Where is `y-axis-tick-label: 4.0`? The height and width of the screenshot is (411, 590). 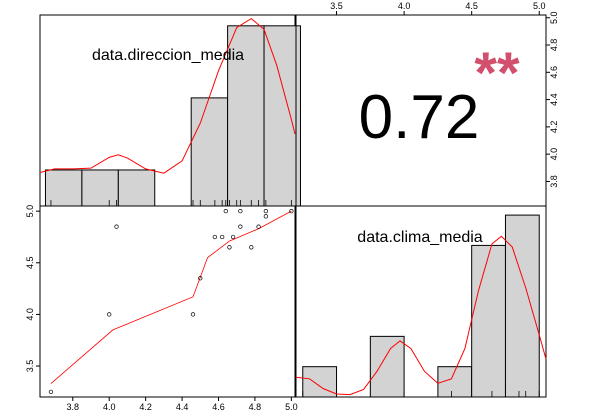
y-axis-tick-label: 4.0 is located at coordinates (30, 314).